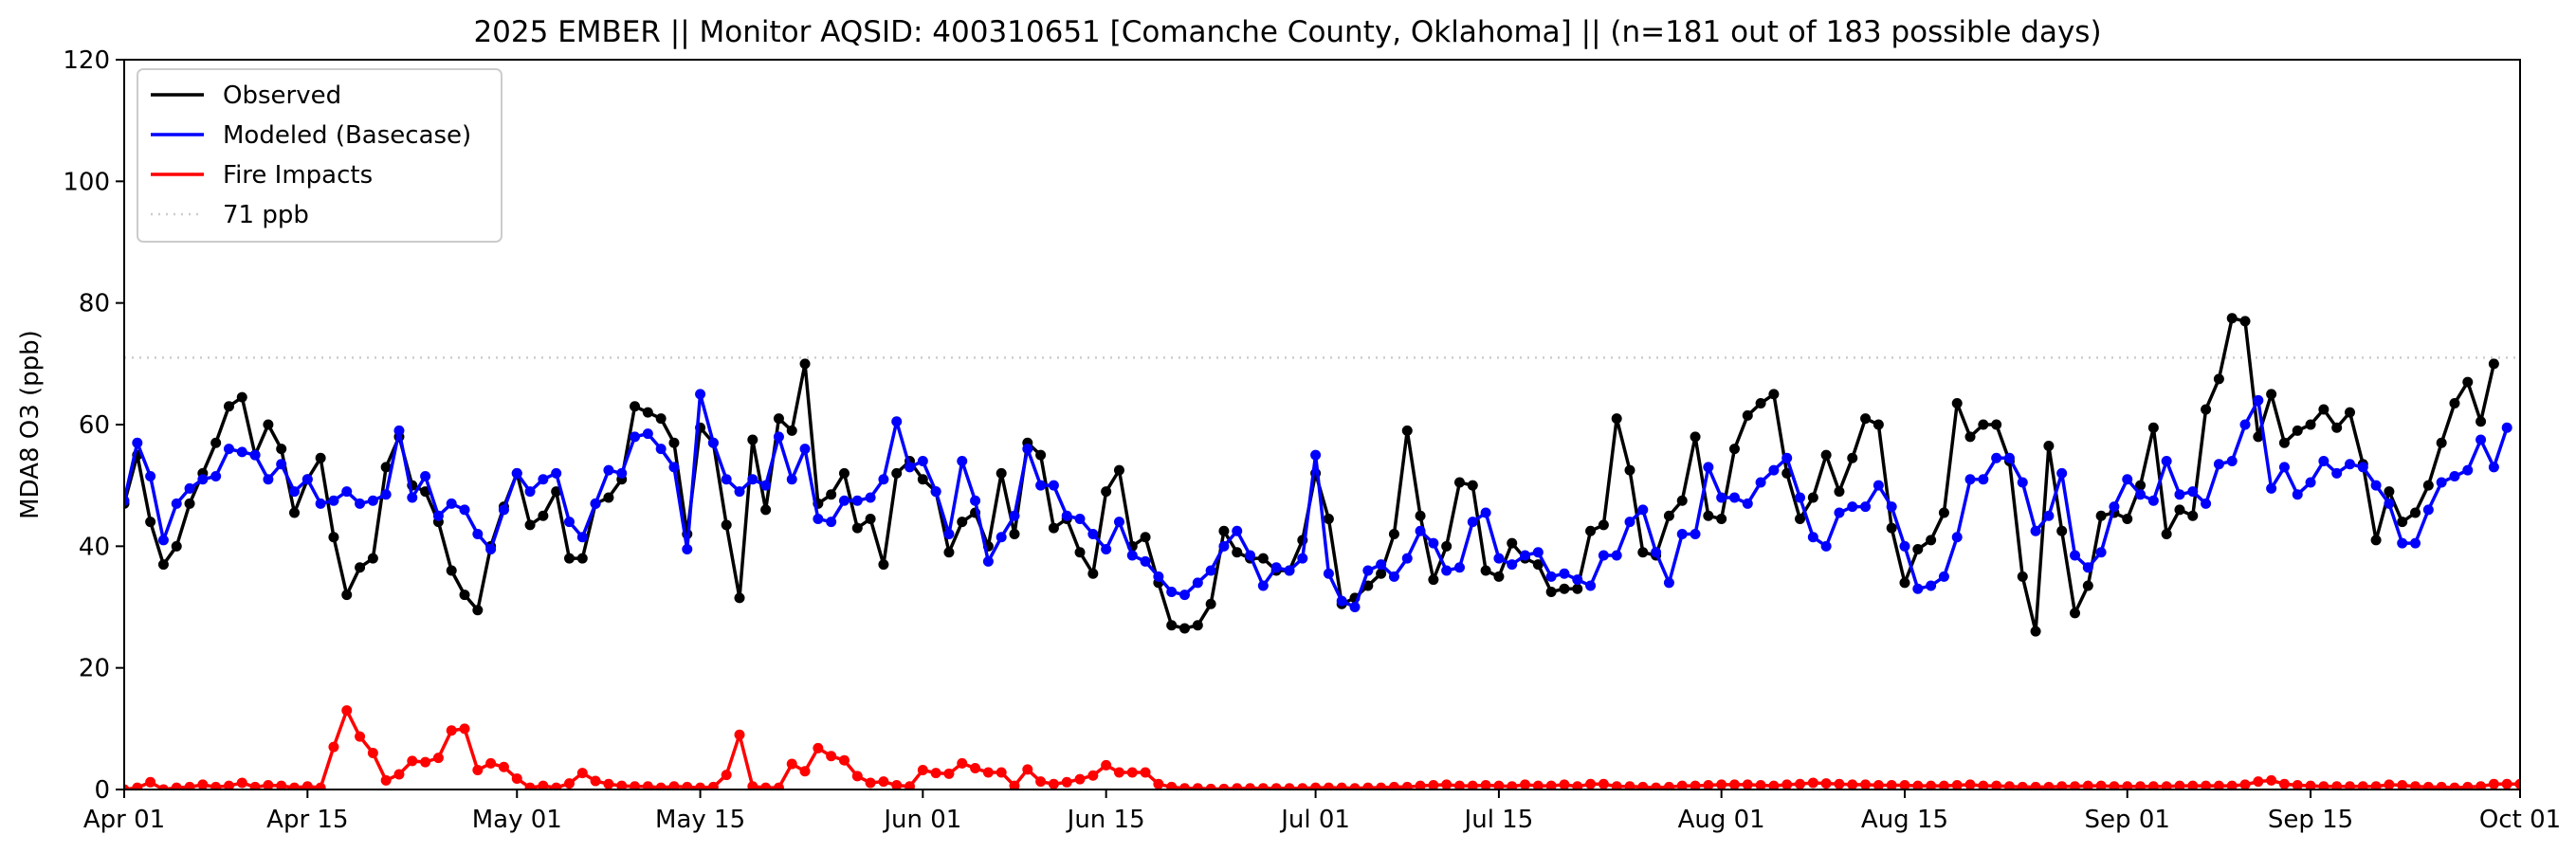 This screenshot has width=2576, height=853. Describe the element at coordinates (1498, 820) in the screenshot. I see `x-tick-label: Jul 15` at that location.